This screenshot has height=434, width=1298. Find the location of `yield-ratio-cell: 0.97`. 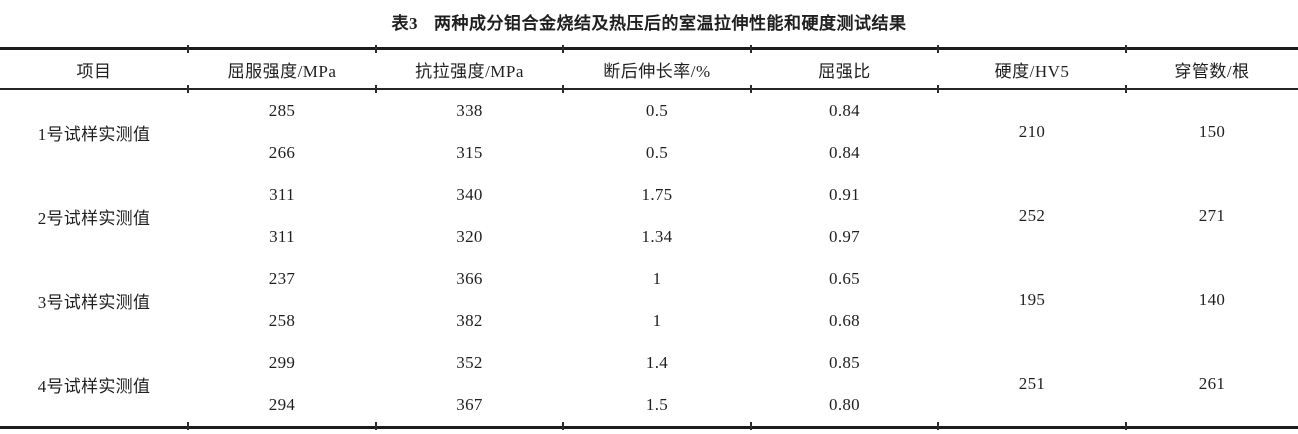

yield-ratio-cell: 0.97 is located at coordinates (844, 236).